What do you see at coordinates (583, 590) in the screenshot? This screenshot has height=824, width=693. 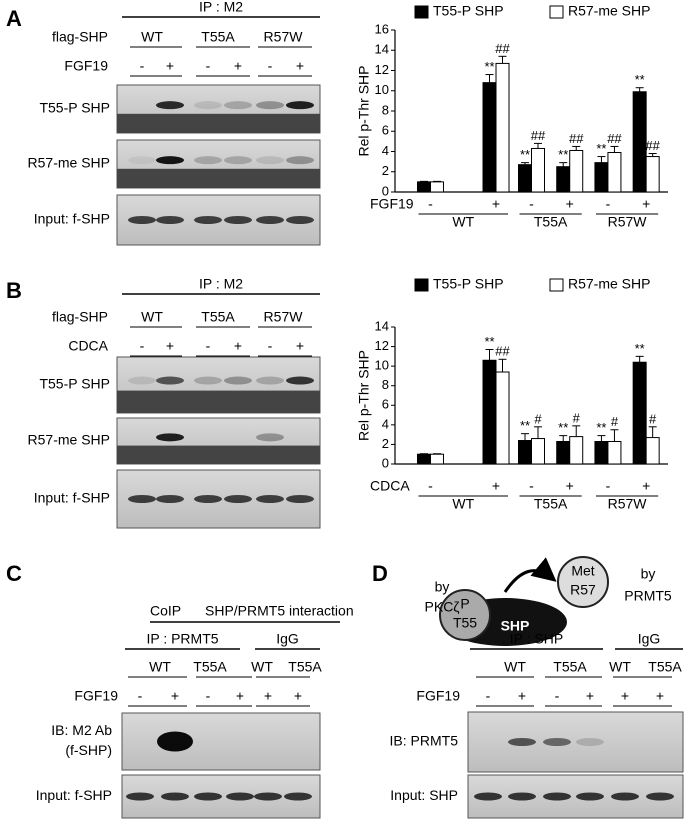 I see `site-label: R57` at bounding box center [583, 590].